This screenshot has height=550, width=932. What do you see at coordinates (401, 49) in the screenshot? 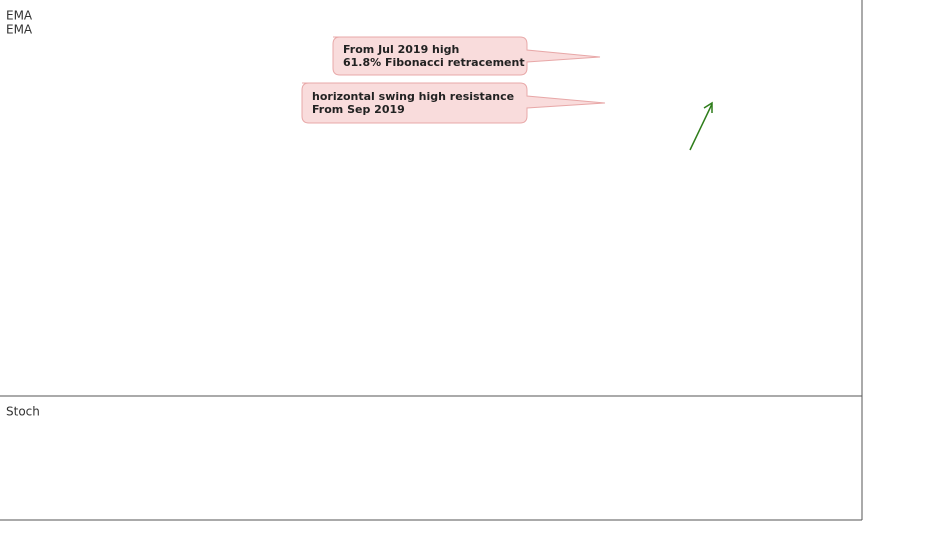
I see `annotation-text: From Jul 2019 high` at bounding box center [401, 49].